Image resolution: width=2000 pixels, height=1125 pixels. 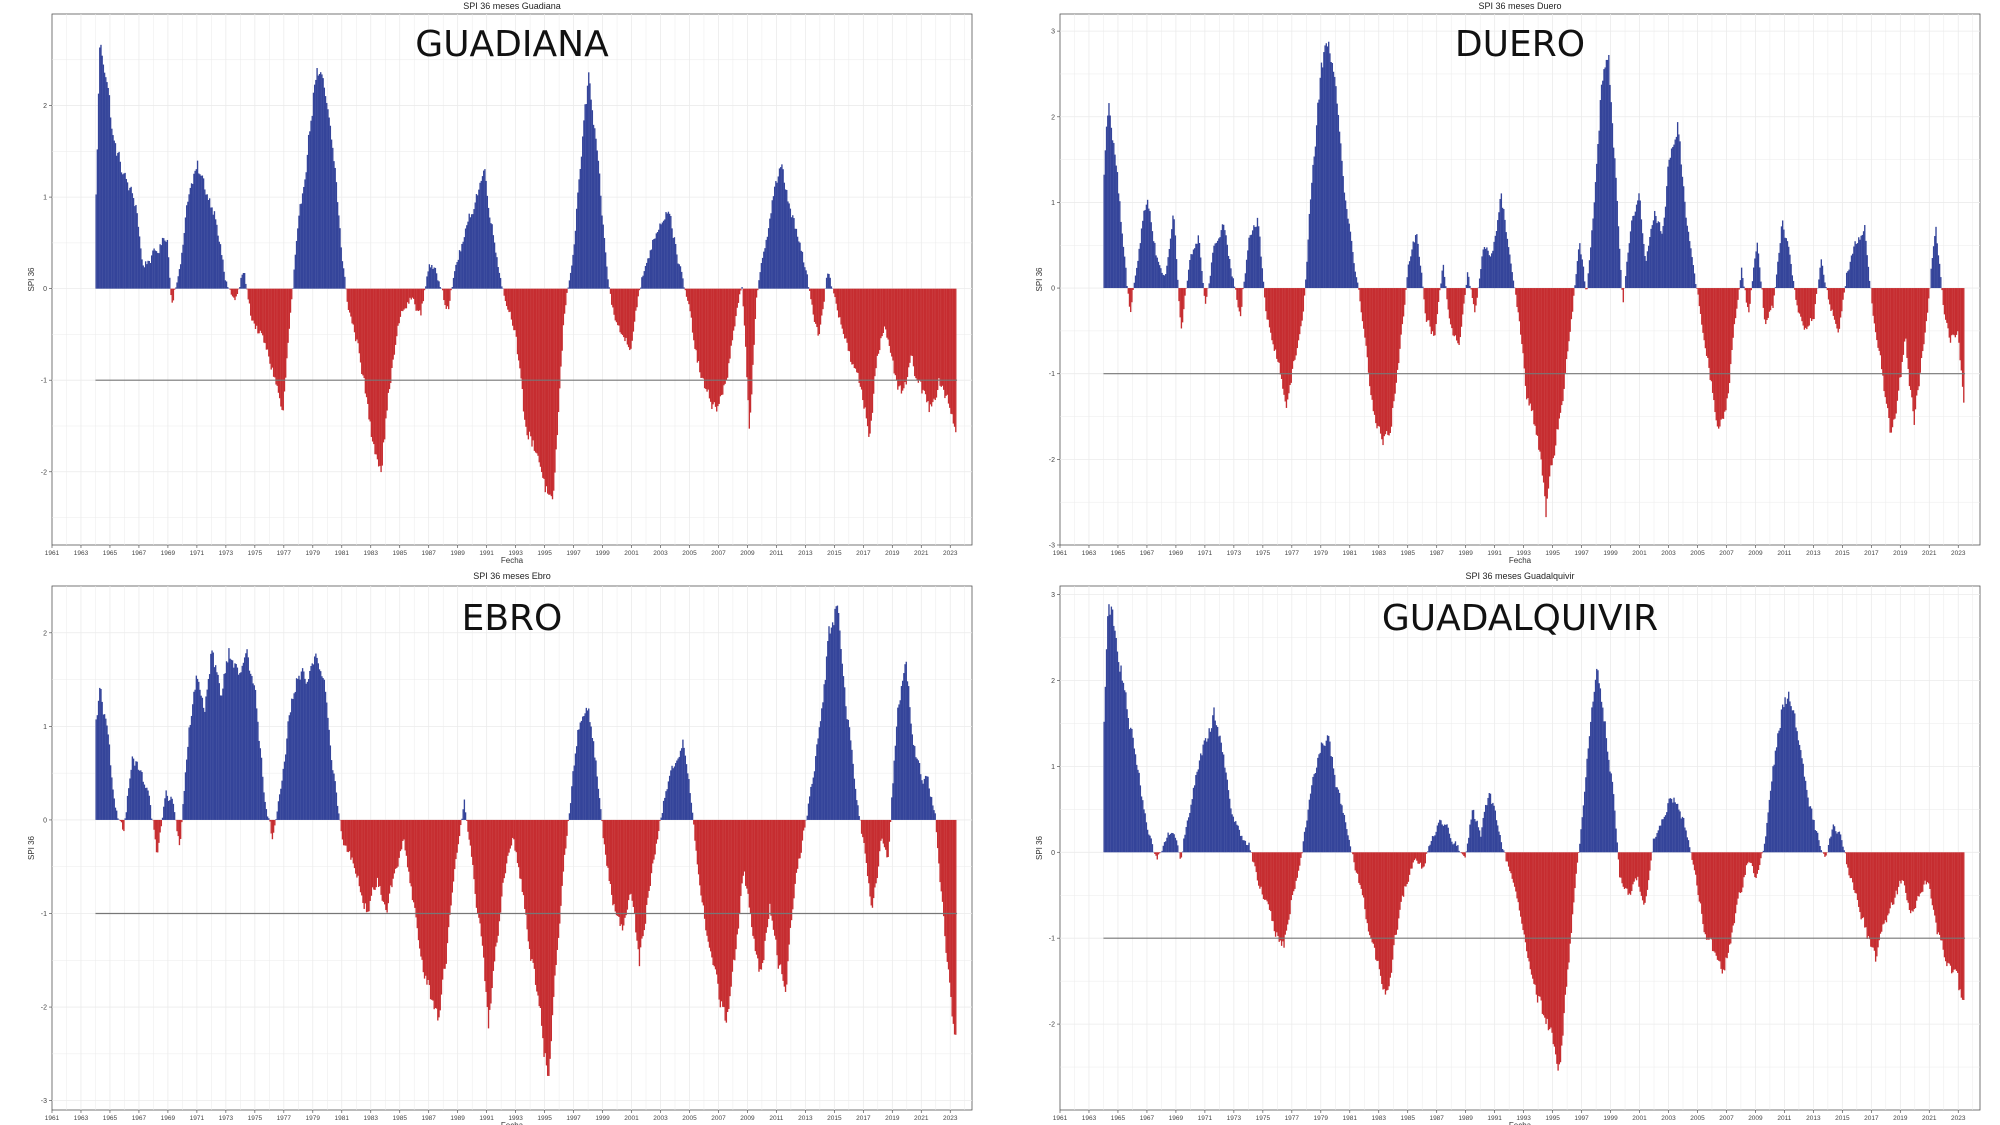 I want to click on x-tick-label: 2021, so click(x=1929, y=1118).